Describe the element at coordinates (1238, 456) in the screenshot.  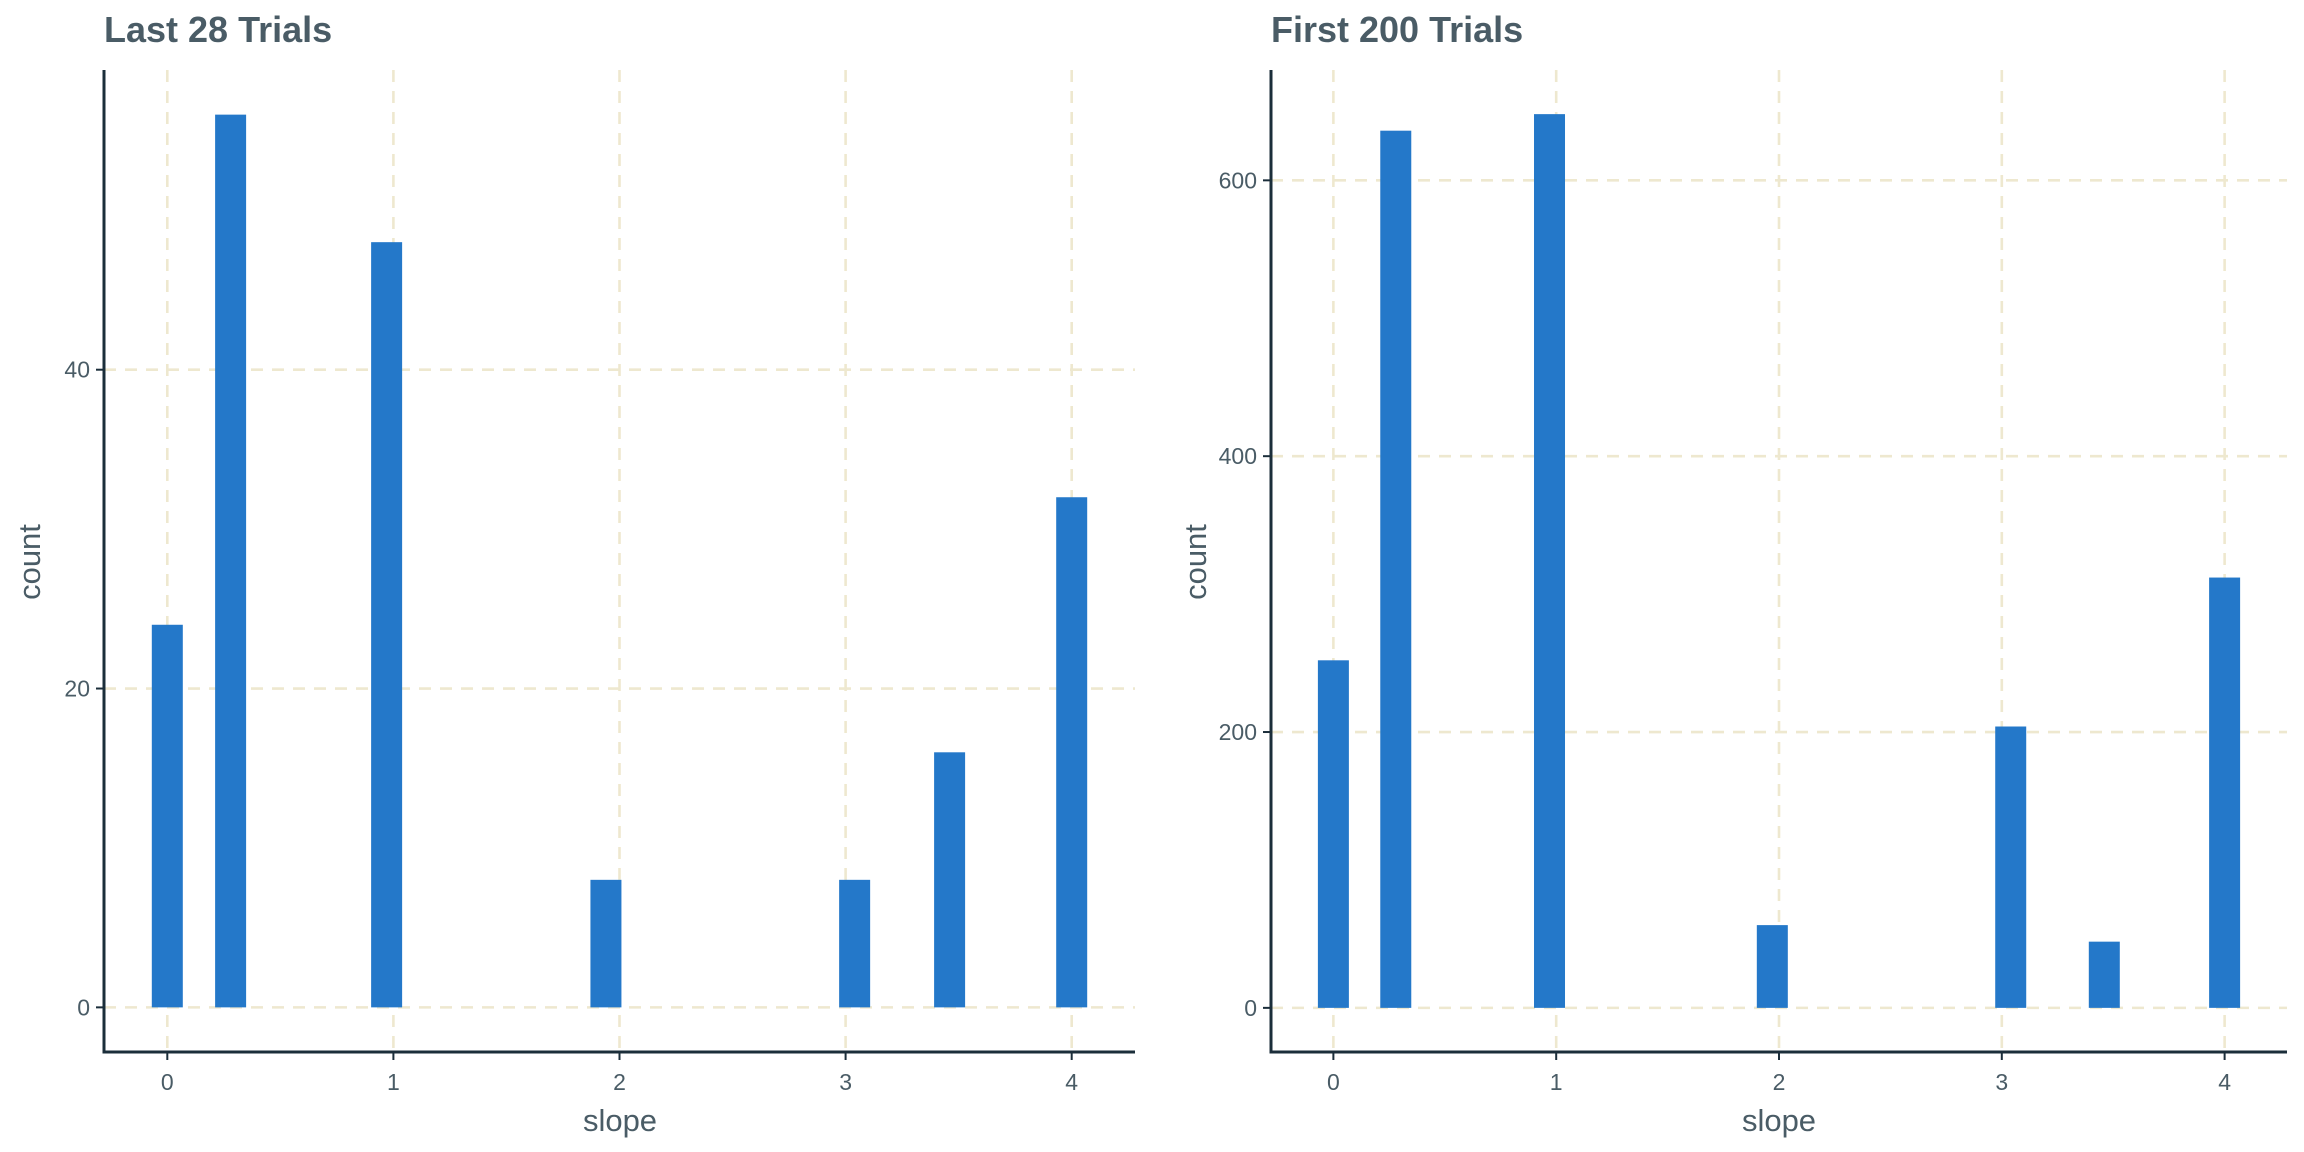
I see `y-tick-label: 400` at that location.